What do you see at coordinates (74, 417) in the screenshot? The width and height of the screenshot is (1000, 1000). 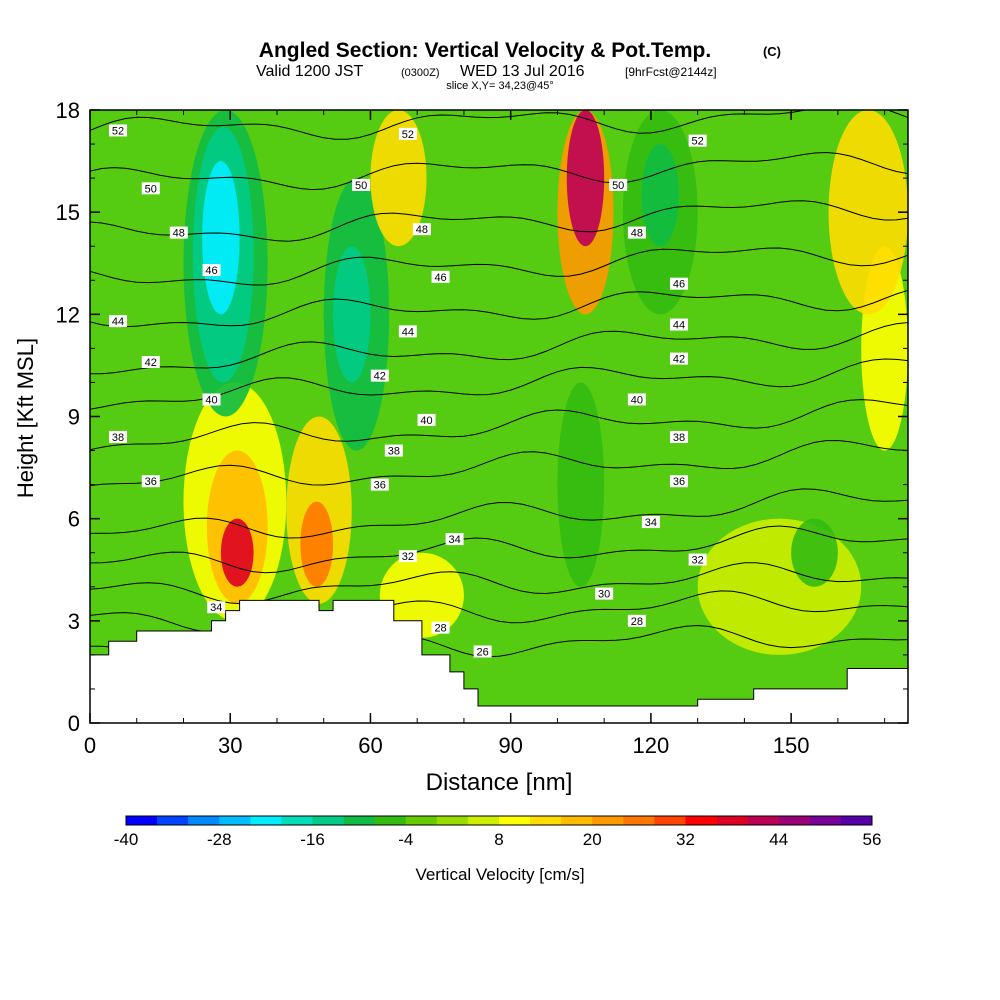 I see `y-tick-label: 9` at bounding box center [74, 417].